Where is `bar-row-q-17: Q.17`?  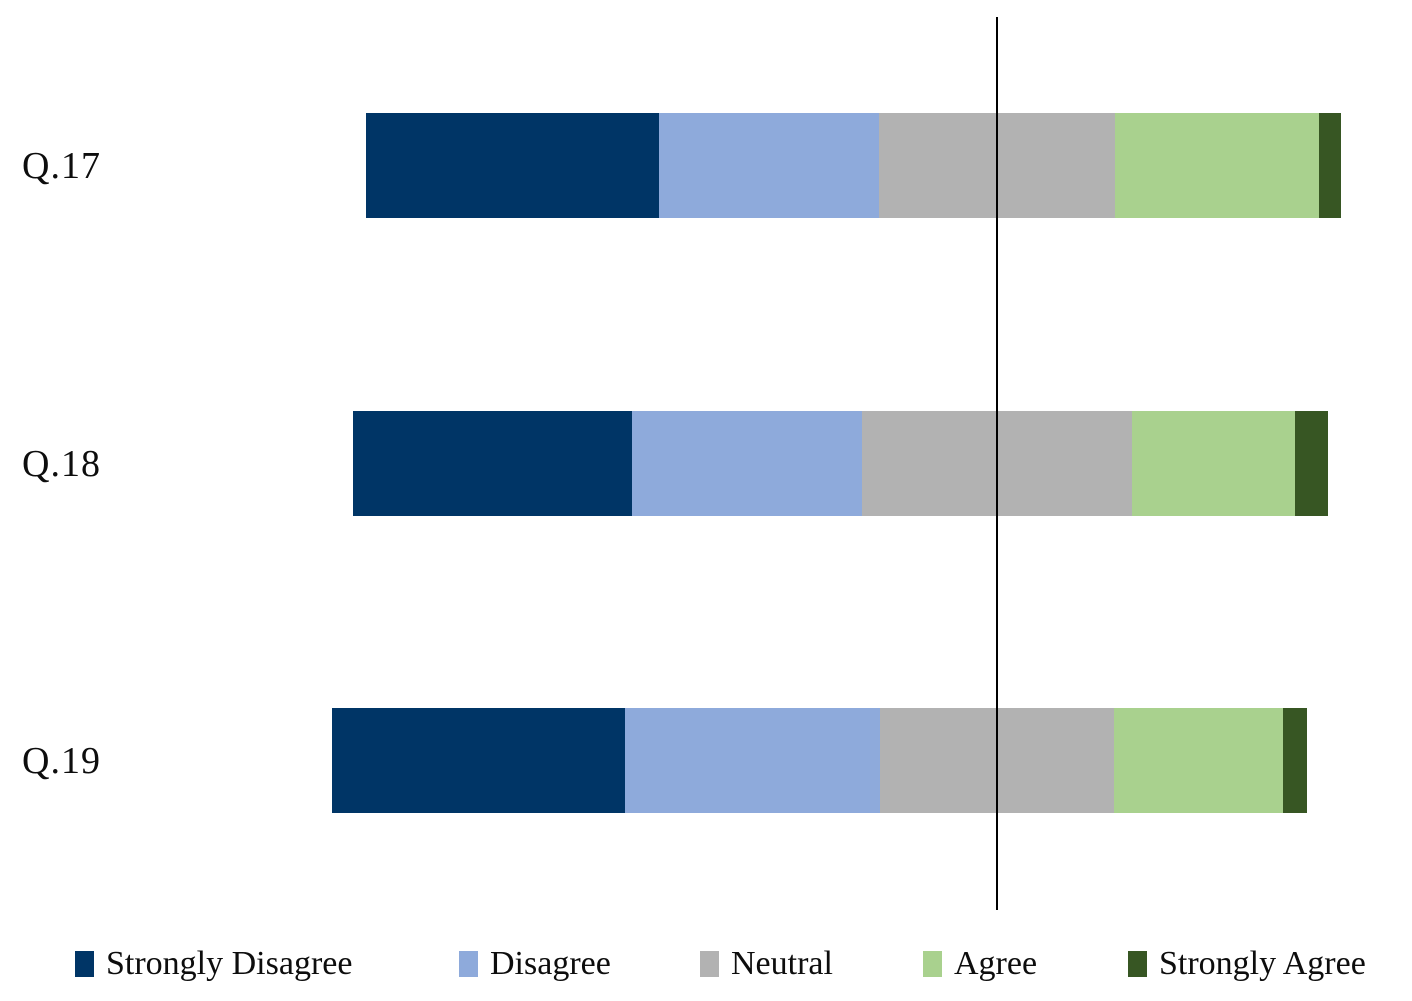
bar-row-q-17: Q.17 is located at coordinates (706, 165).